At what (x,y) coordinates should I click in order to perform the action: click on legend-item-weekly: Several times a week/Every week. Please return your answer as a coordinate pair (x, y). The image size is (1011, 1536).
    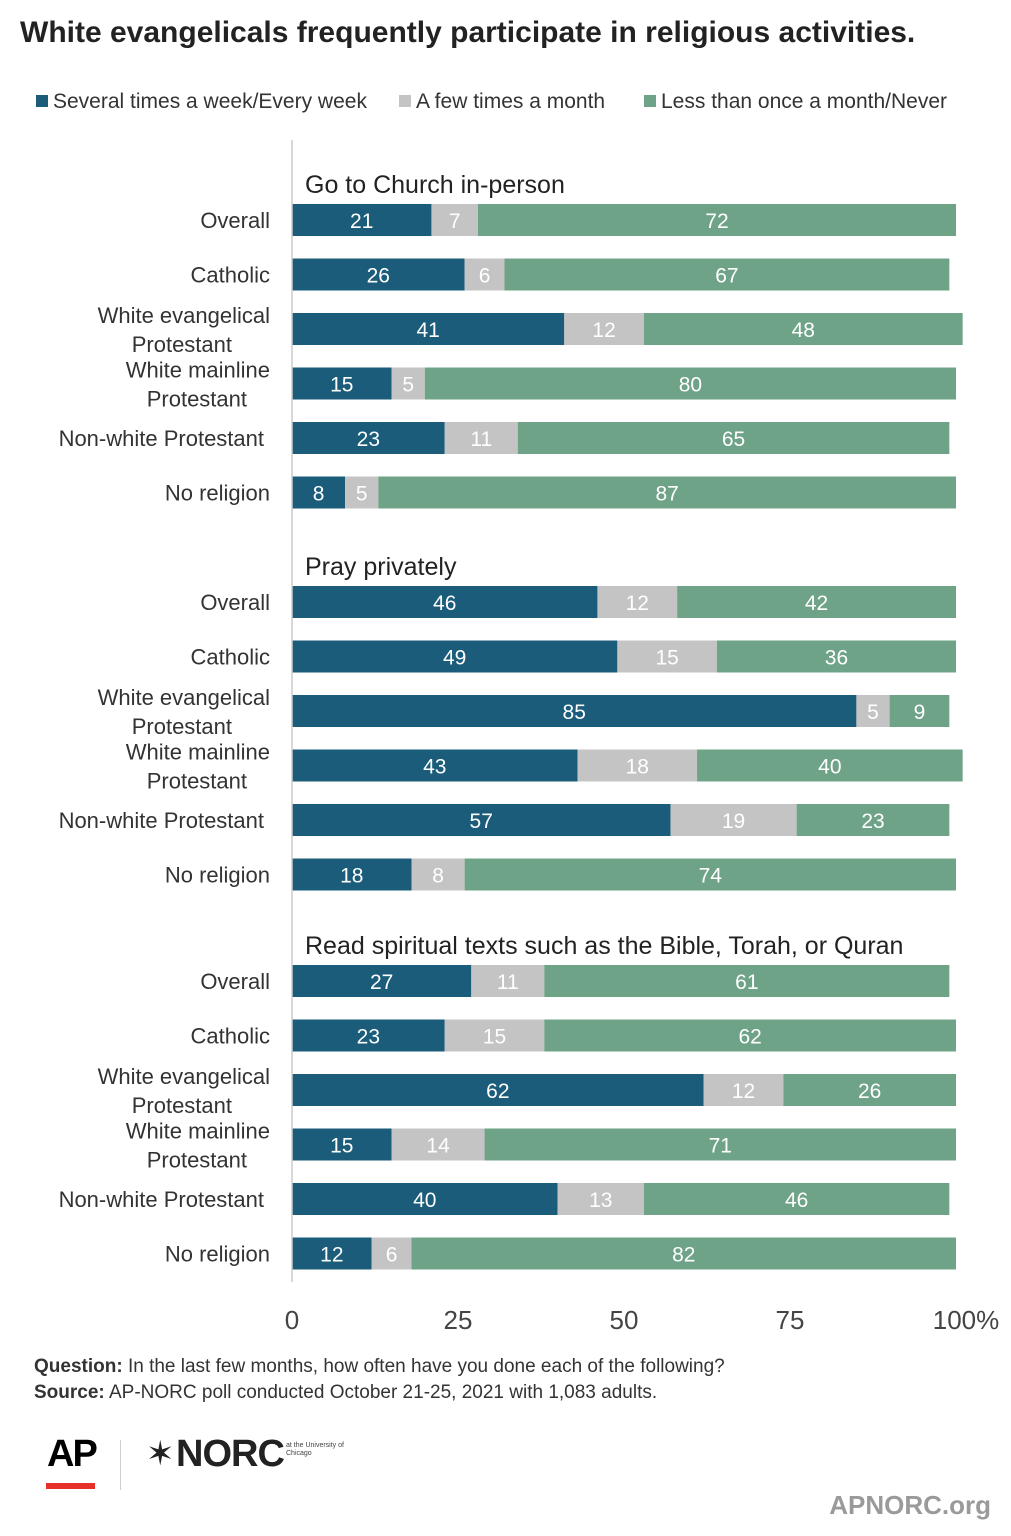
    Looking at the image, I should click on (201, 102).